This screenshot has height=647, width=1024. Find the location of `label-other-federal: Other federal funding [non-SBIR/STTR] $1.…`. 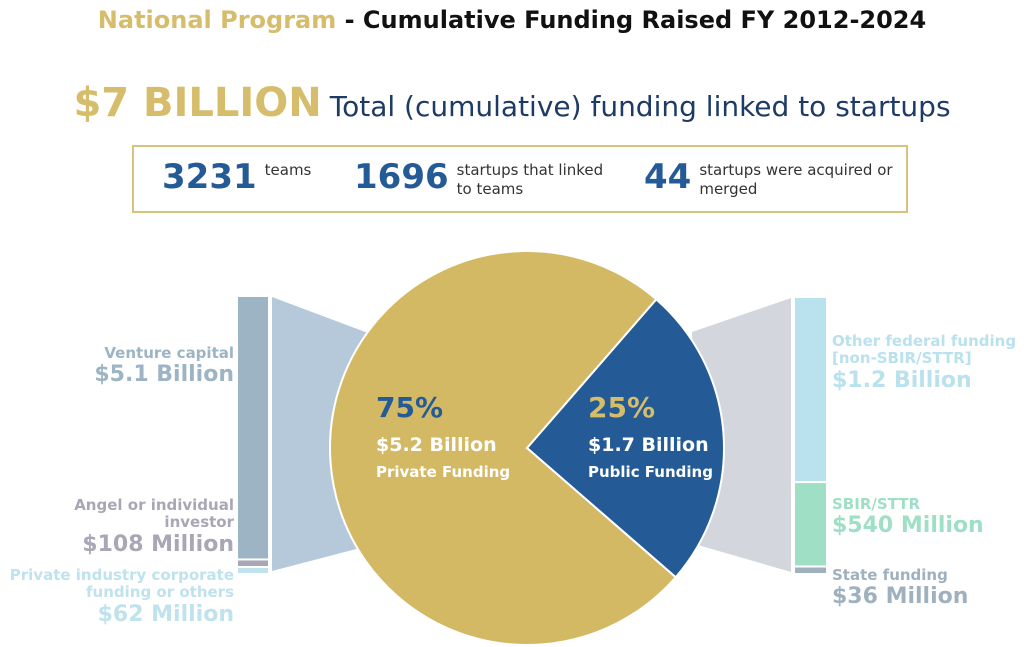

label-other-federal: Other federal funding [non-SBIR/STTR] $1.… is located at coordinates (927, 362).